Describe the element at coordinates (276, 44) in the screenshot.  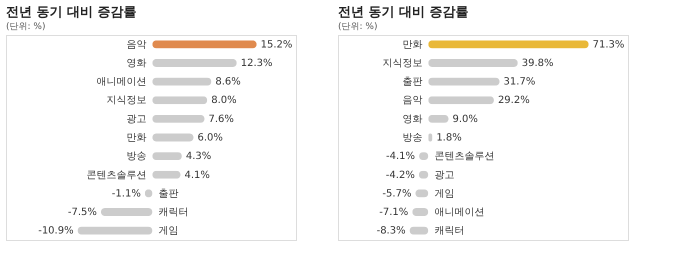
I see `data-label: 15.2%` at that location.